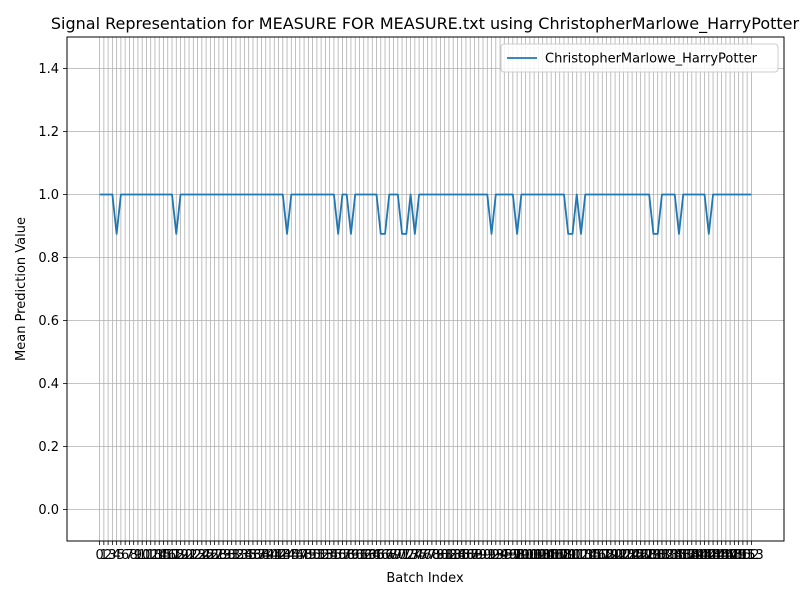  I want to click on x-tick-label: 150, so click(738, 555).